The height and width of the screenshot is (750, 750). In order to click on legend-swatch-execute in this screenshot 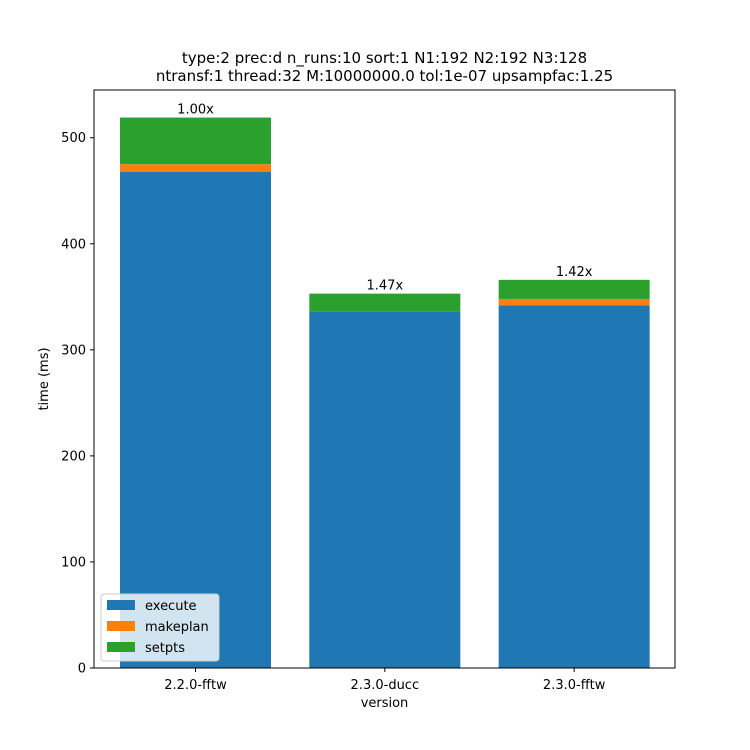, I will do `click(121, 605)`.